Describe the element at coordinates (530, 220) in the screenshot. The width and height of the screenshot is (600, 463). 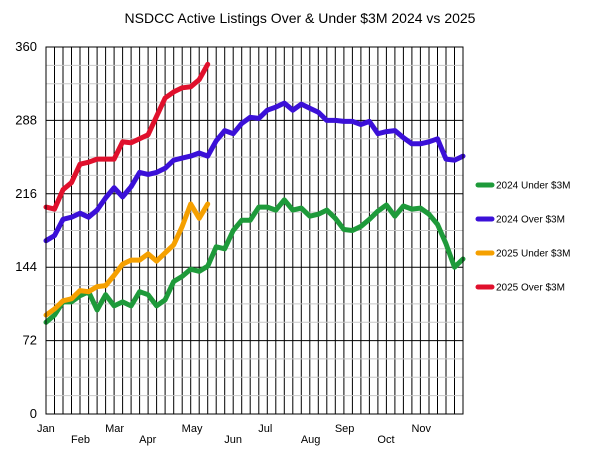
I see `legend-label: 2024 Over $3M` at that location.